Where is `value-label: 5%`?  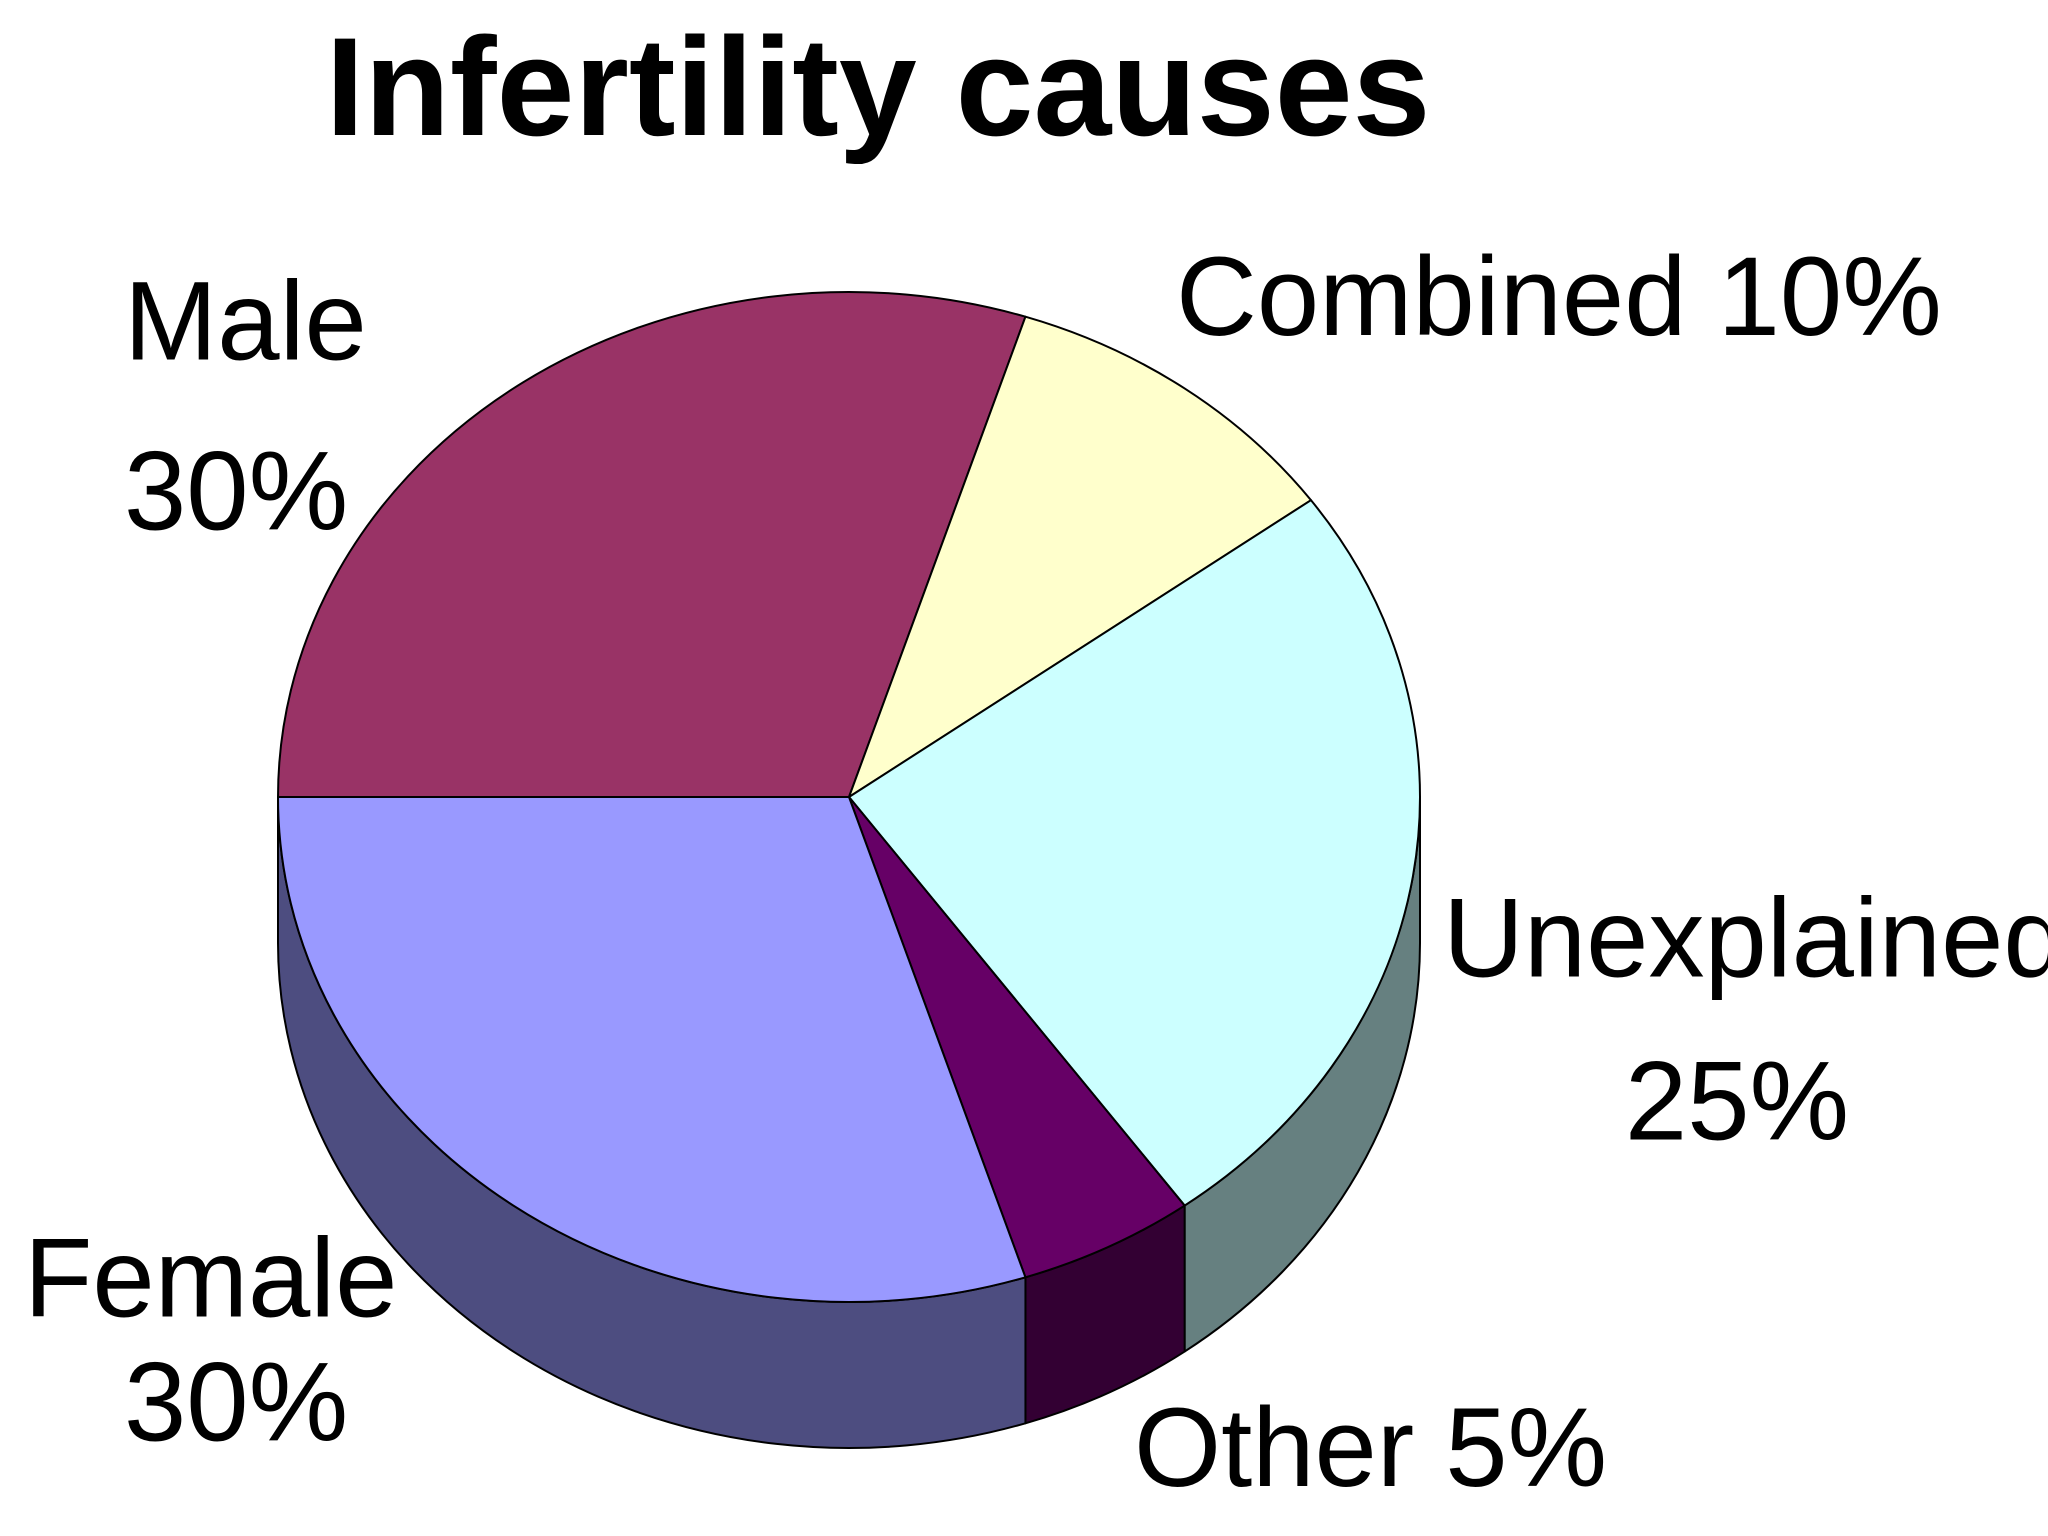
value-label: 5% is located at coordinates (1526, 1447).